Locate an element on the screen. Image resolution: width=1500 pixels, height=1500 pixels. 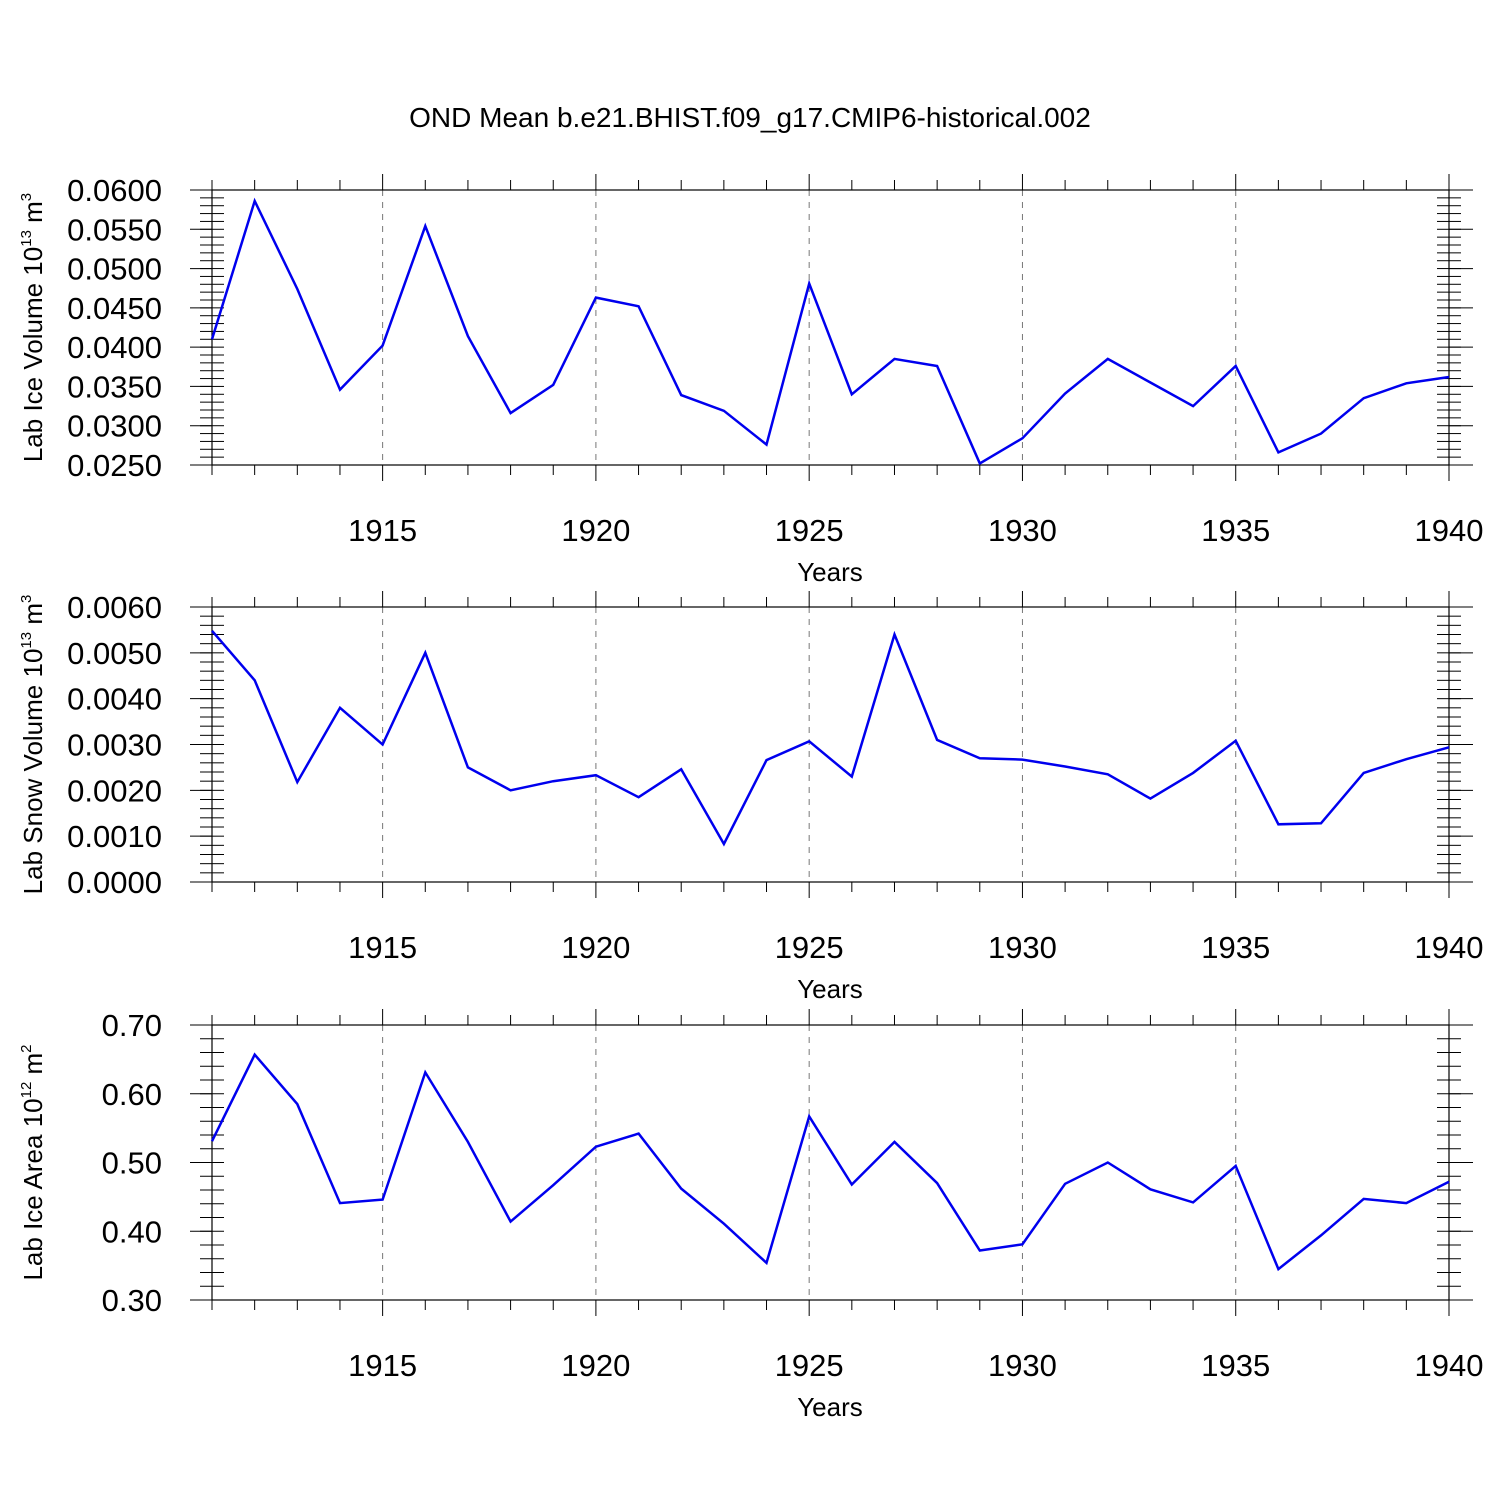
y-axis-label-base: Lab Ice Area 10 is located at coordinates (33, 1189).